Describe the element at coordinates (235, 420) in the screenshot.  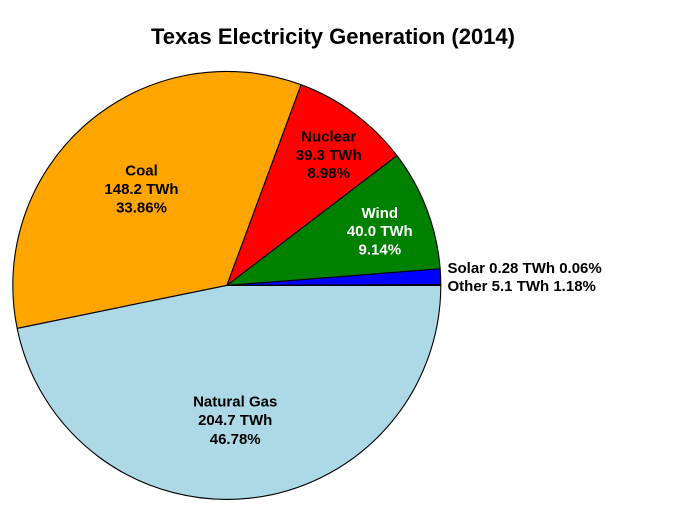
I see `svg-text: 204.7 TWh` at that location.